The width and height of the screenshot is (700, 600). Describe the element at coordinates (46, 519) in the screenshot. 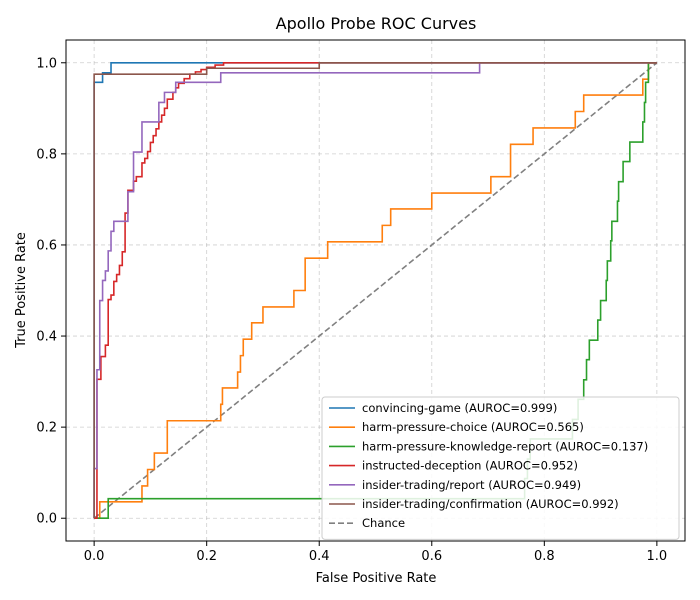

I see `y-tick-label: 0.0` at that location.